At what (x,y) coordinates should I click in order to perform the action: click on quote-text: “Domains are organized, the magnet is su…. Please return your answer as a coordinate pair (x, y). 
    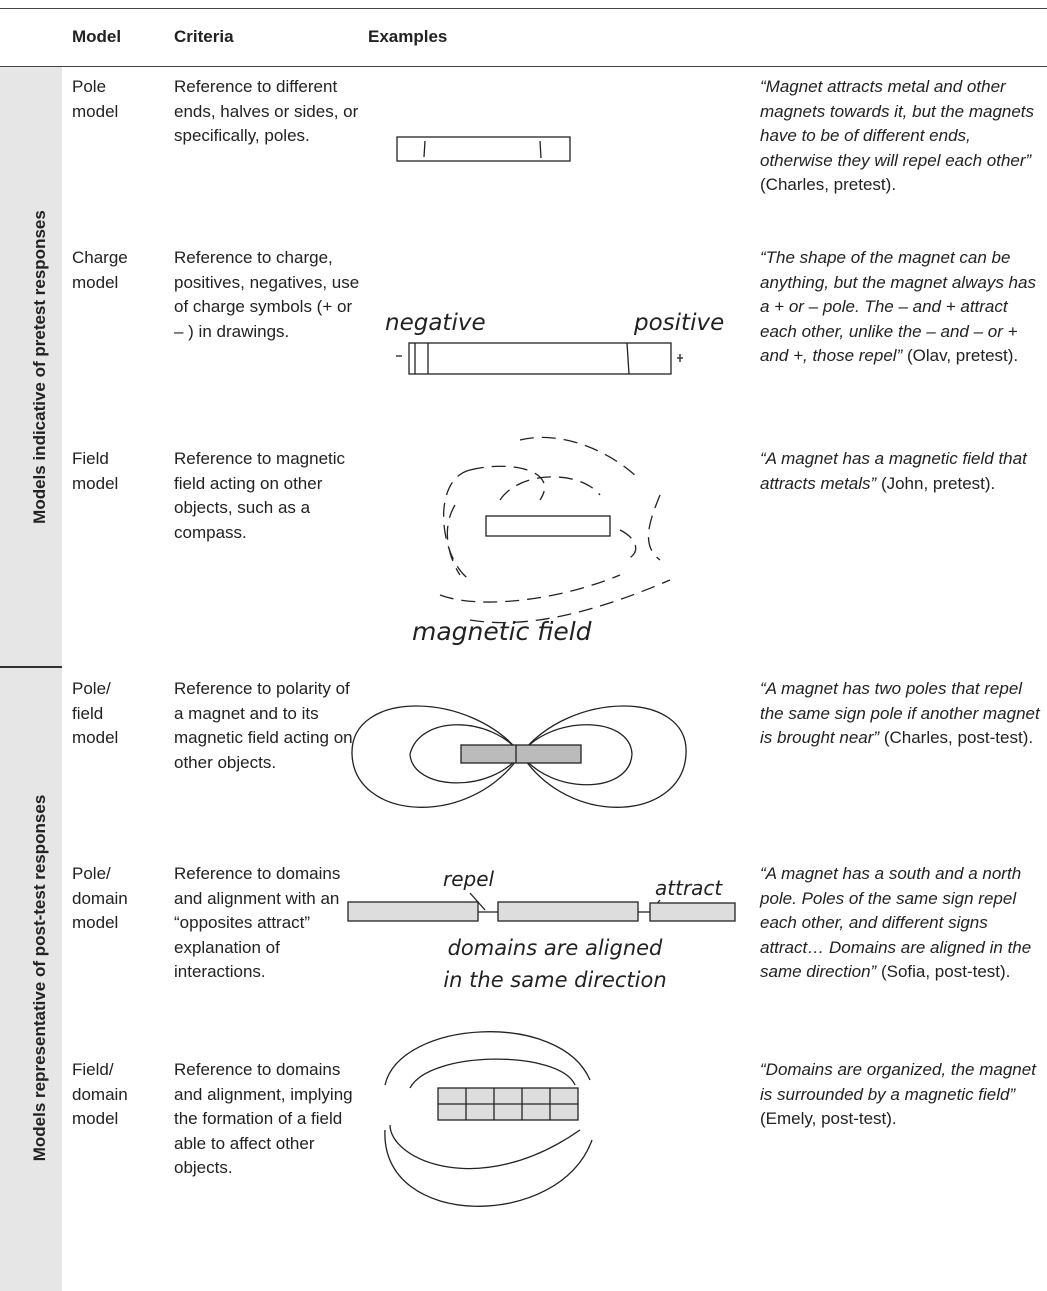
    Looking at the image, I should click on (898, 1082).